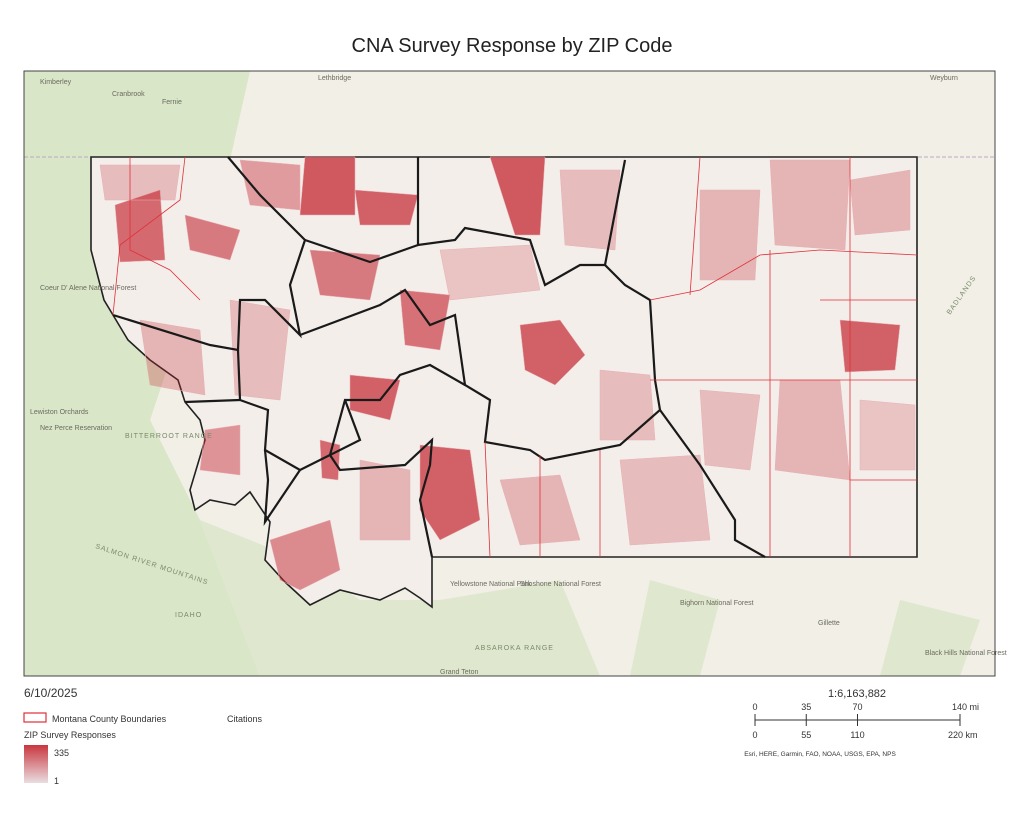 The width and height of the screenshot is (1024, 824). I want to click on legend-title: ZIP Survey Responses, so click(70, 735).